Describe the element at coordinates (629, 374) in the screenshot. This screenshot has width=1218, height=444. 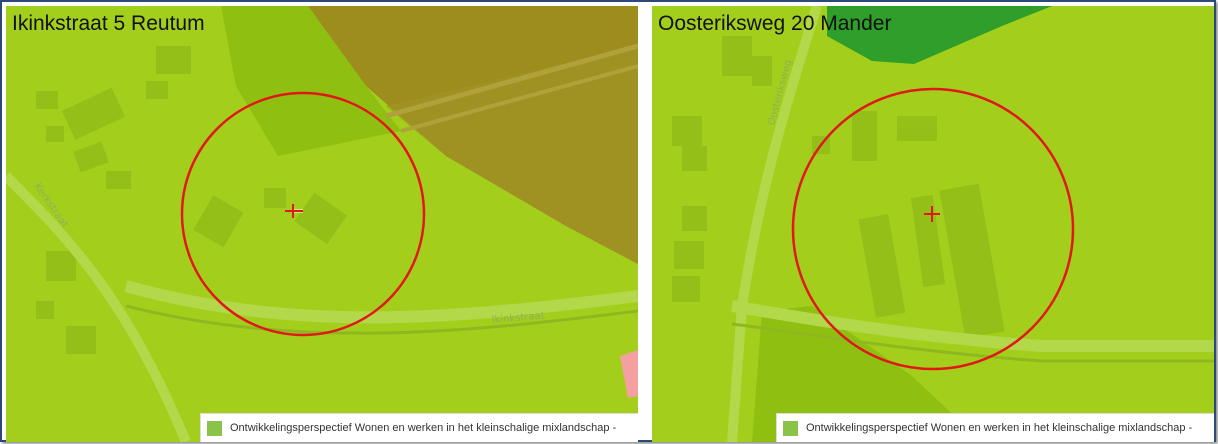
I see `pink-zone` at that location.